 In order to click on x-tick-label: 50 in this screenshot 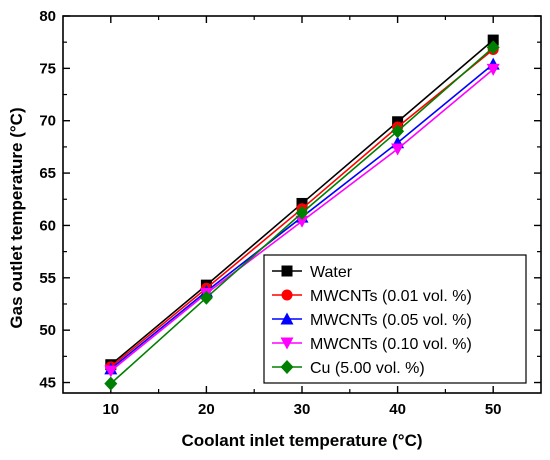, I will do `click(493, 409)`.